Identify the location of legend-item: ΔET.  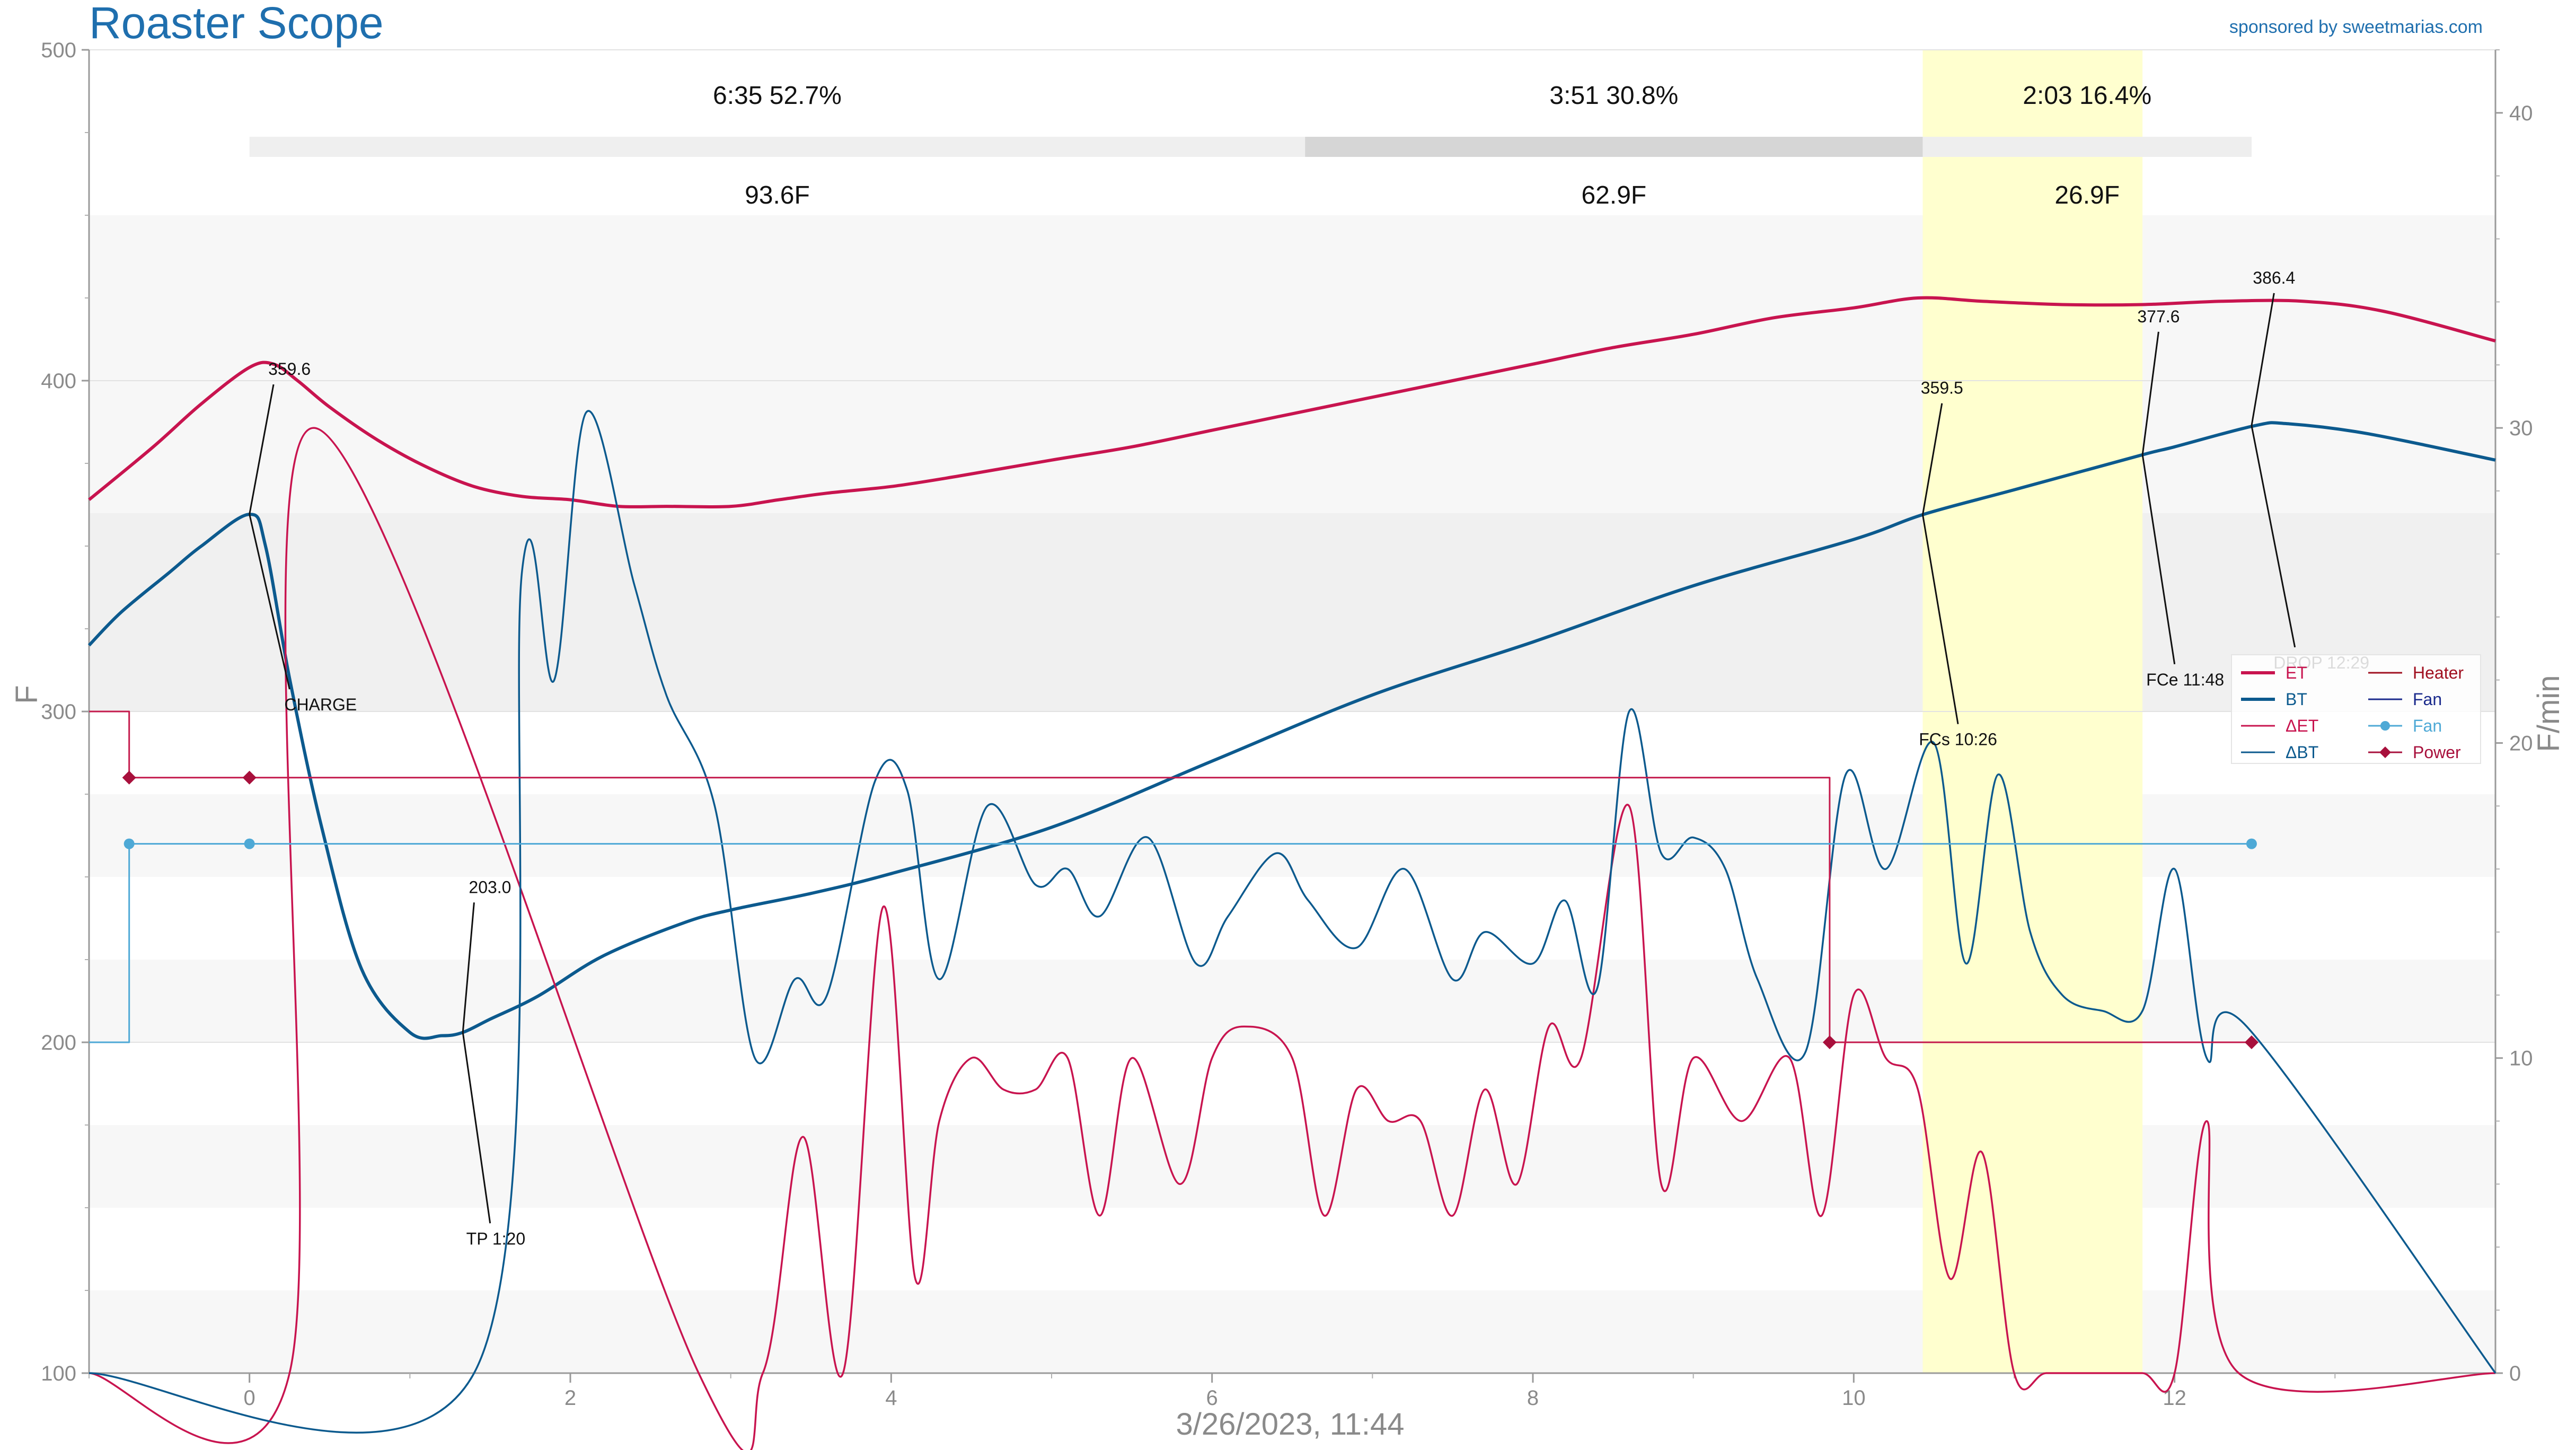
(2279, 725).